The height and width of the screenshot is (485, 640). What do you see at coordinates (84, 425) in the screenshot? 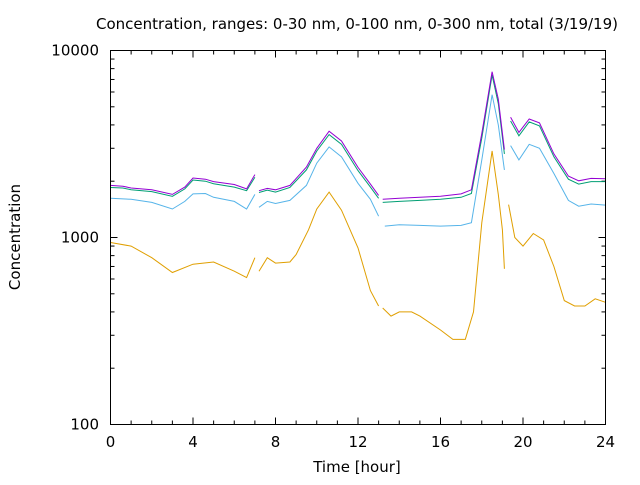
I see `y-tick-label: 100` at bounding box center [84, 425].